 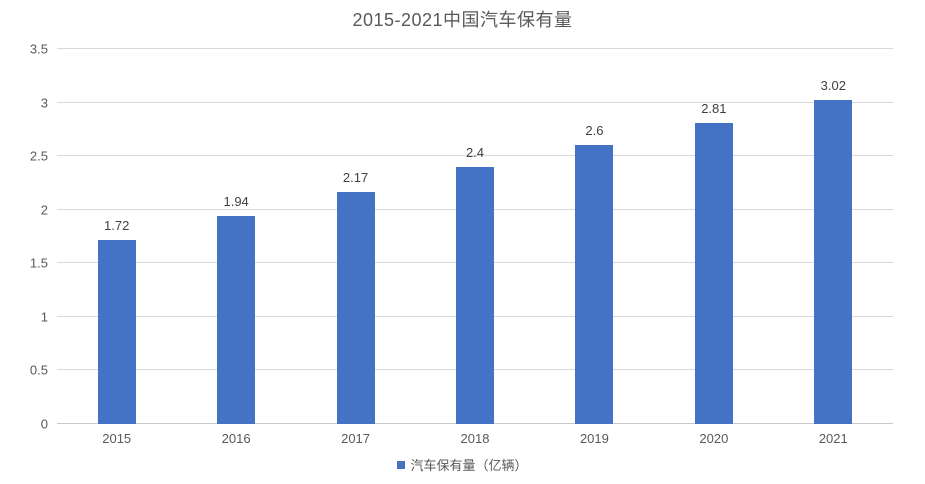 I want to click on legend-label: 汽车保有量（亿辆）, so click(x=469, y=465).